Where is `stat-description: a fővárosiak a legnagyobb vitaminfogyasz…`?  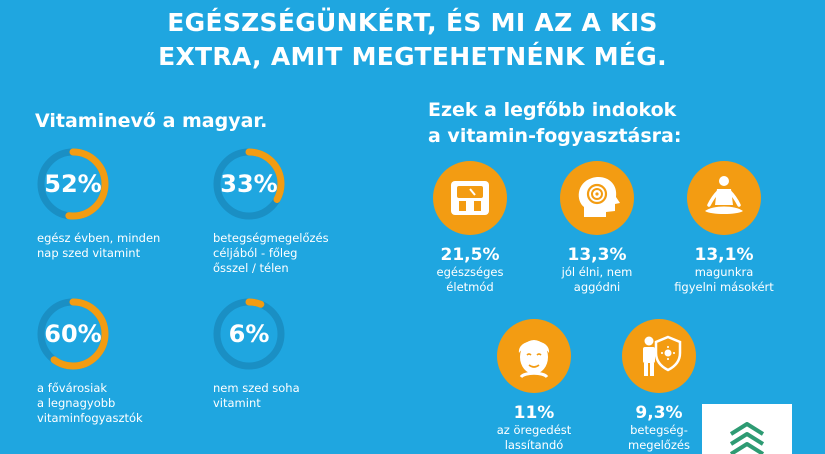 stat-description: a fővárosiak a legnagyobb vitaminfogyasz… is located at coordinates (122, 403).